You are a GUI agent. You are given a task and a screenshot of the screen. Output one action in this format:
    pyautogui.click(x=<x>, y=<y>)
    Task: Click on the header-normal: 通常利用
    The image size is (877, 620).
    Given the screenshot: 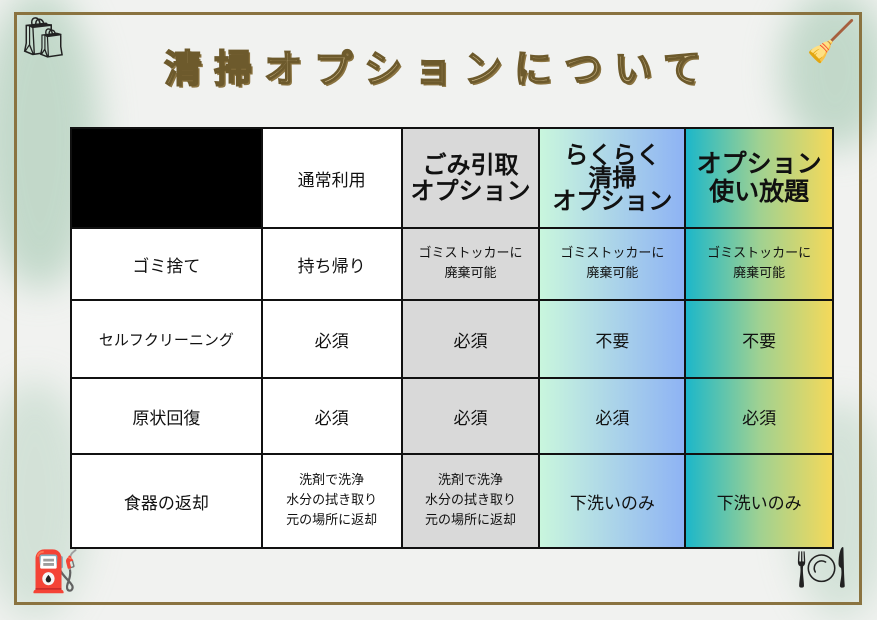 What is the action you would take?
    pyautogui.click(x=331, y=178)
    